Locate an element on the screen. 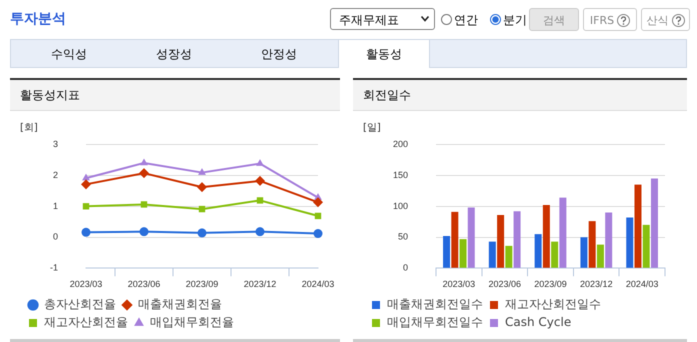 The height and width of the screenshot is (342, 697). chart-title: 활동성지표 is located at coordinates (175, 95).